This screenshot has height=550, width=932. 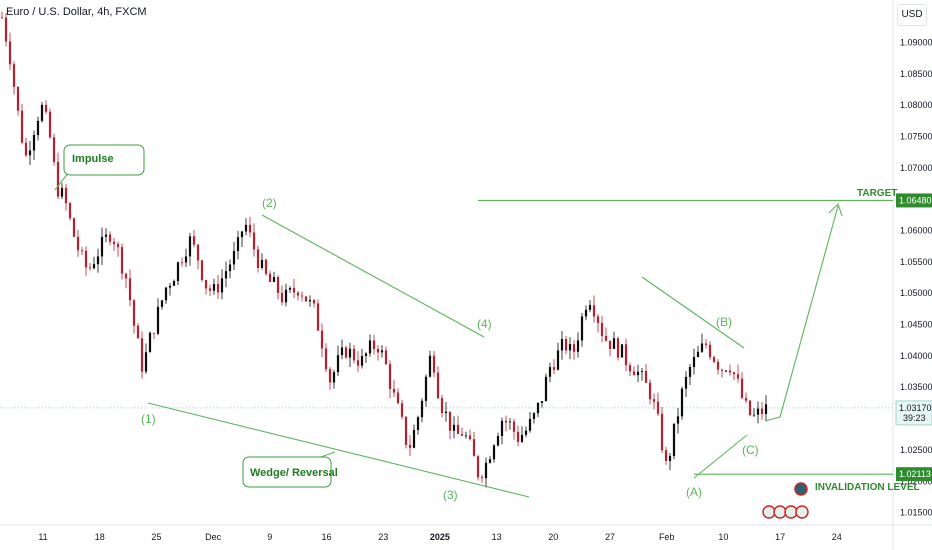 What do you see at coordinates (439, 537) in the screenshot?
I see `time-axis: 11 18 25 Dec 9 16 23 2025 13 20 27 Feb 10 17 24` at bounding box center [439, 537].